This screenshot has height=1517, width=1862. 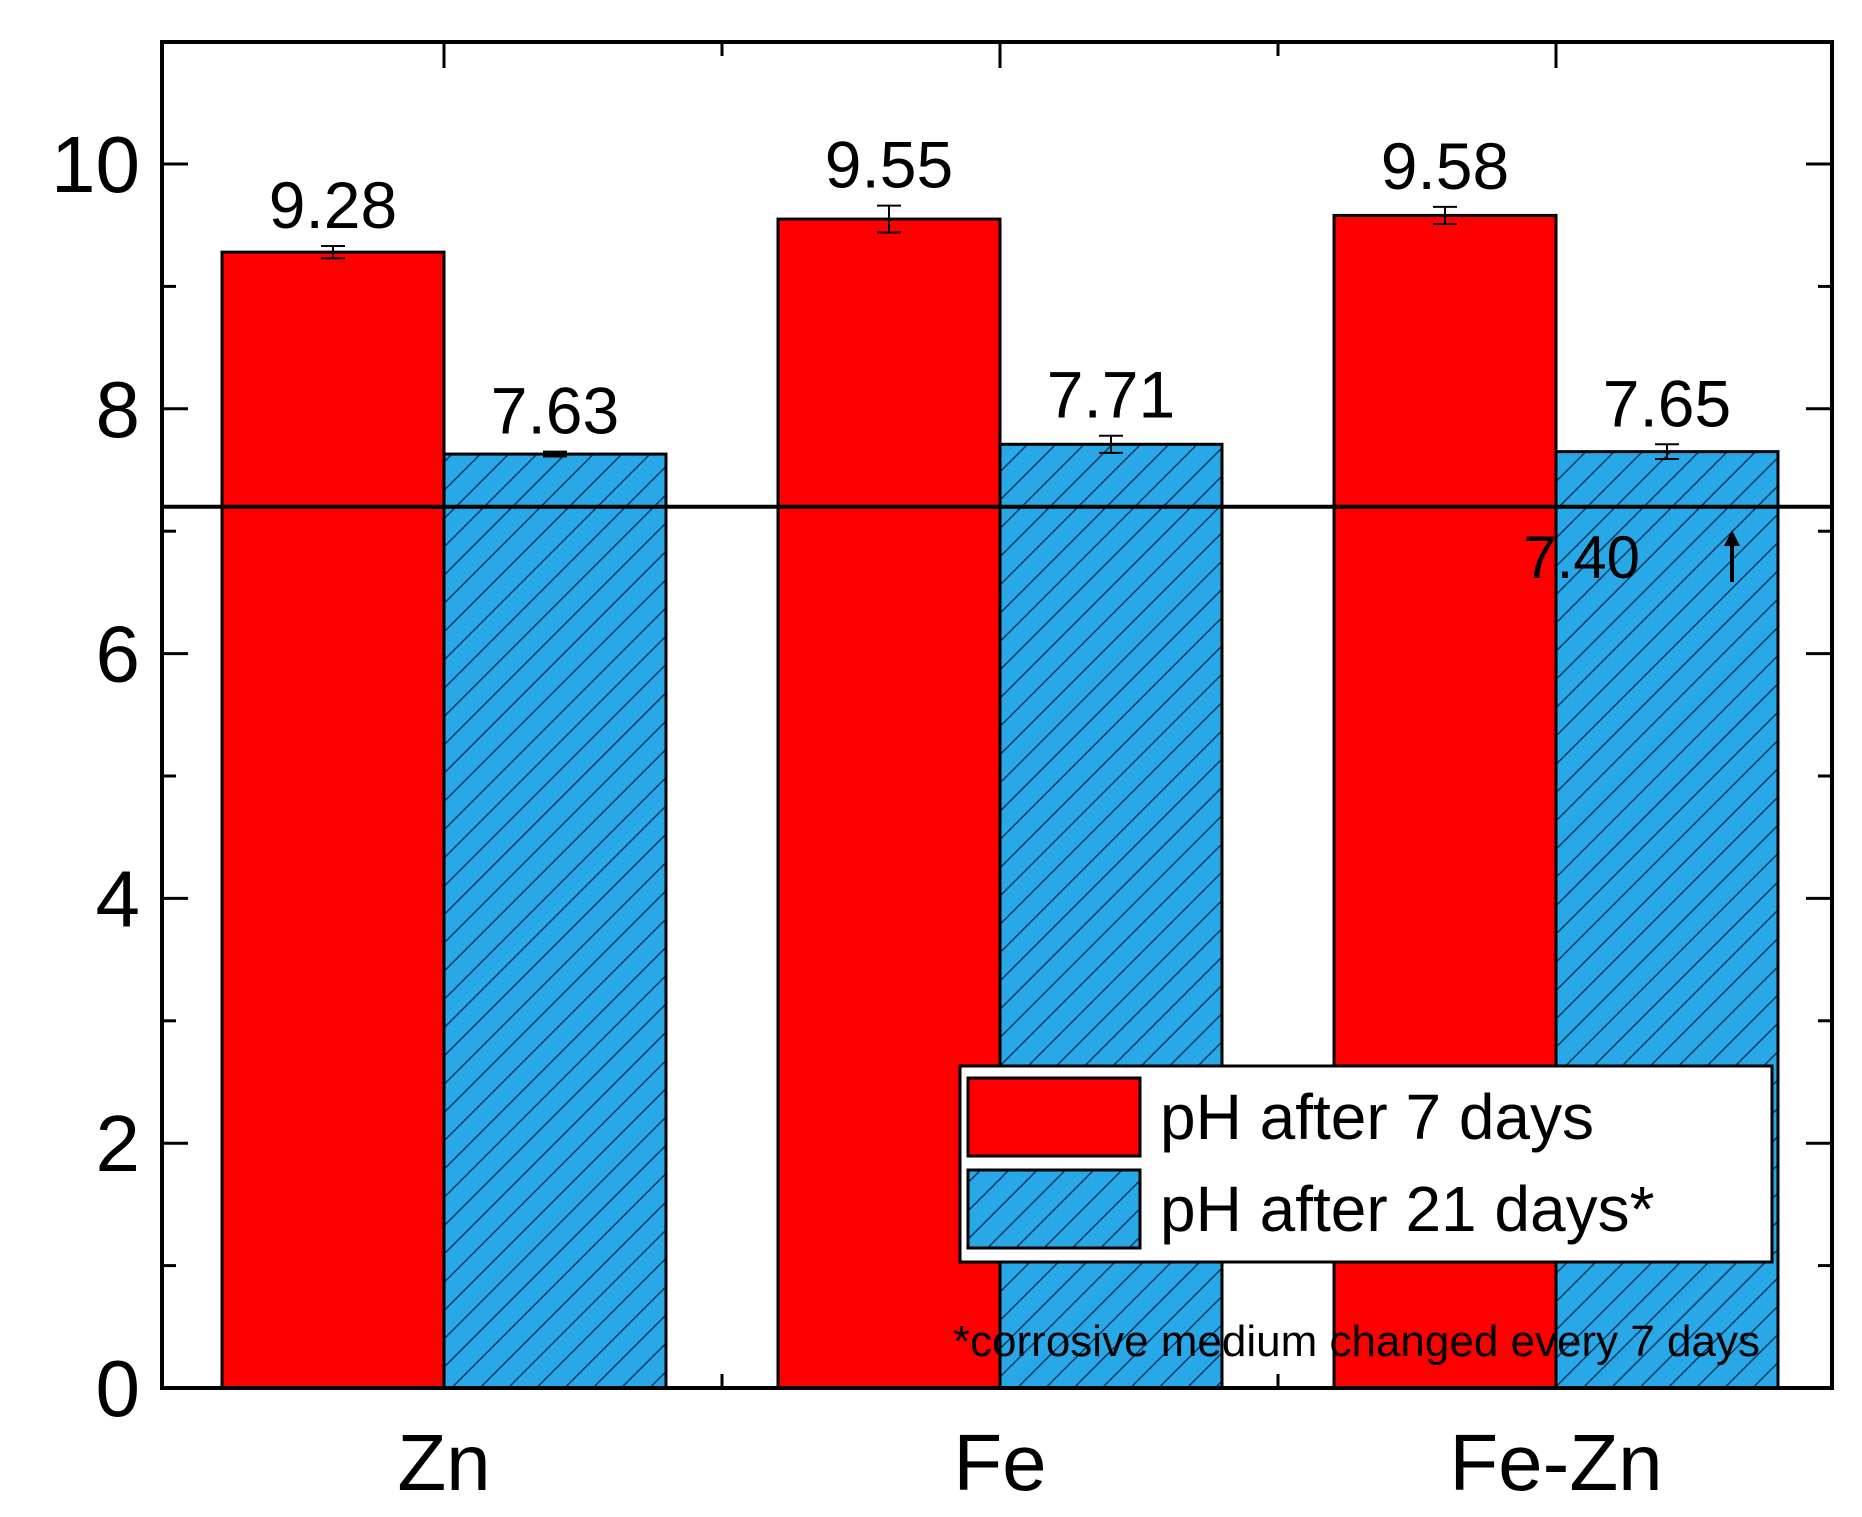 I want to click on reference-arrow-head, so click(x=1732, y=538).